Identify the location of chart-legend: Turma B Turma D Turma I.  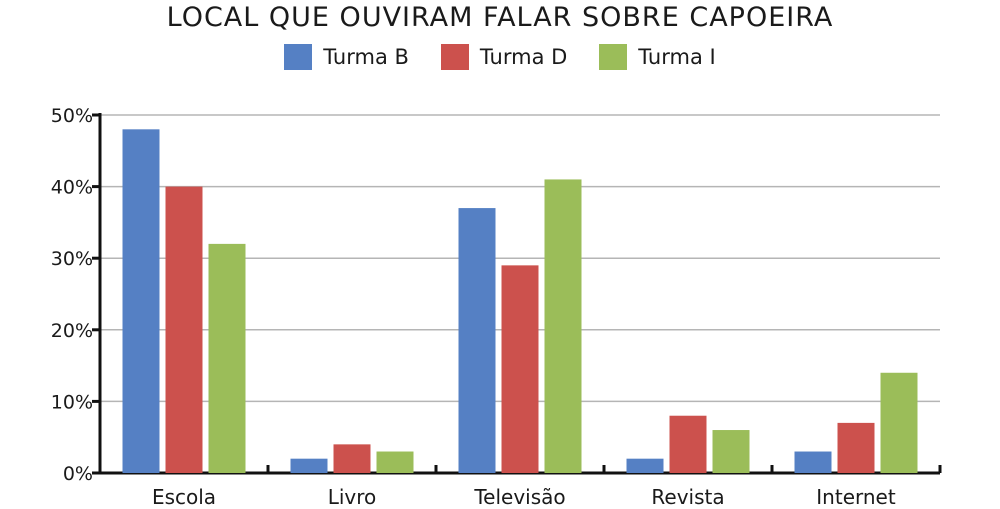
(500, 57).